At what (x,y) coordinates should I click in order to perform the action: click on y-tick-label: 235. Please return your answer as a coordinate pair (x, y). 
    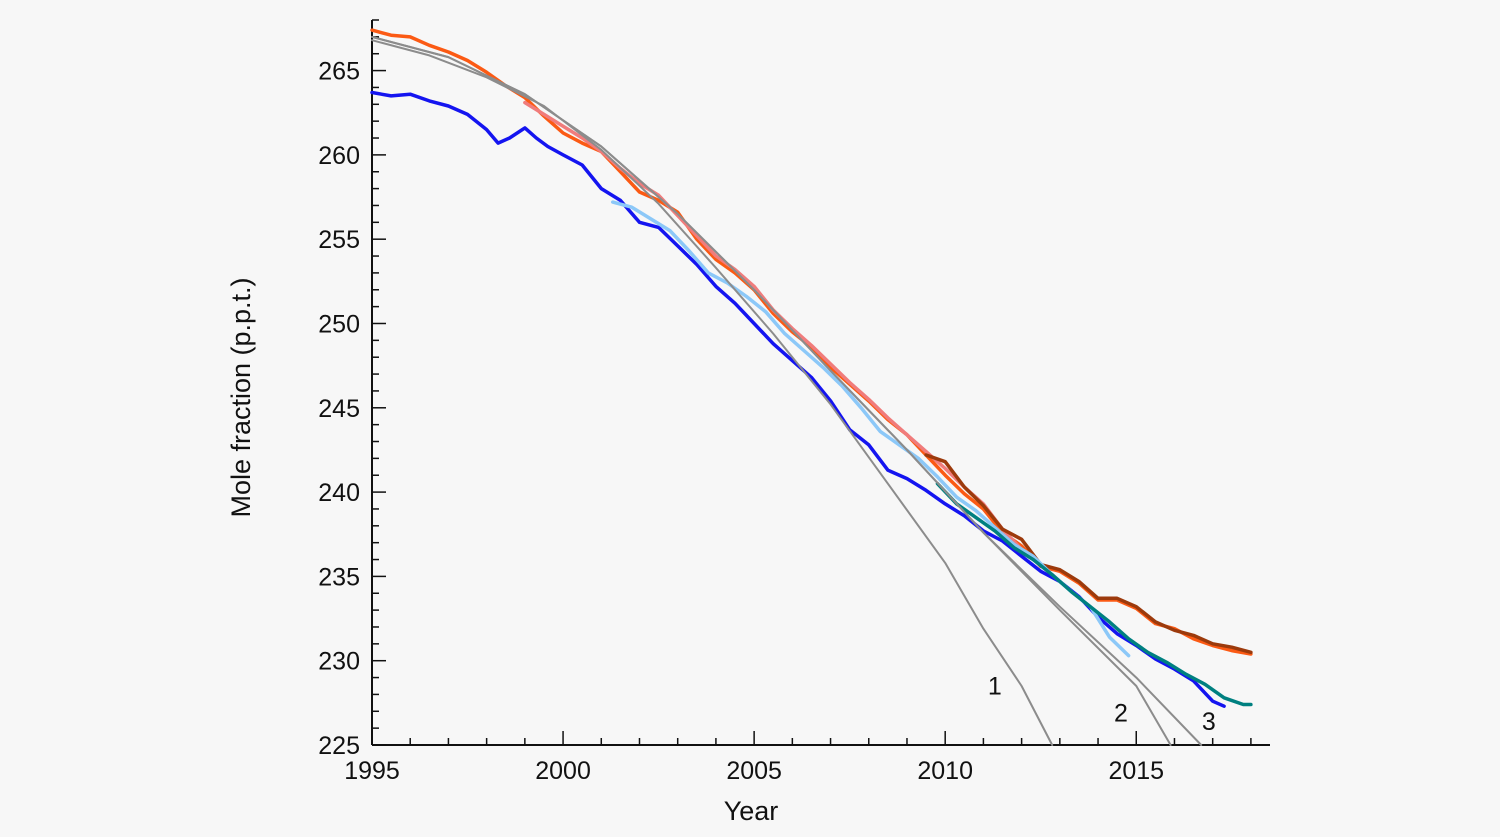
    Looking at the image, I should click on (339, 577).